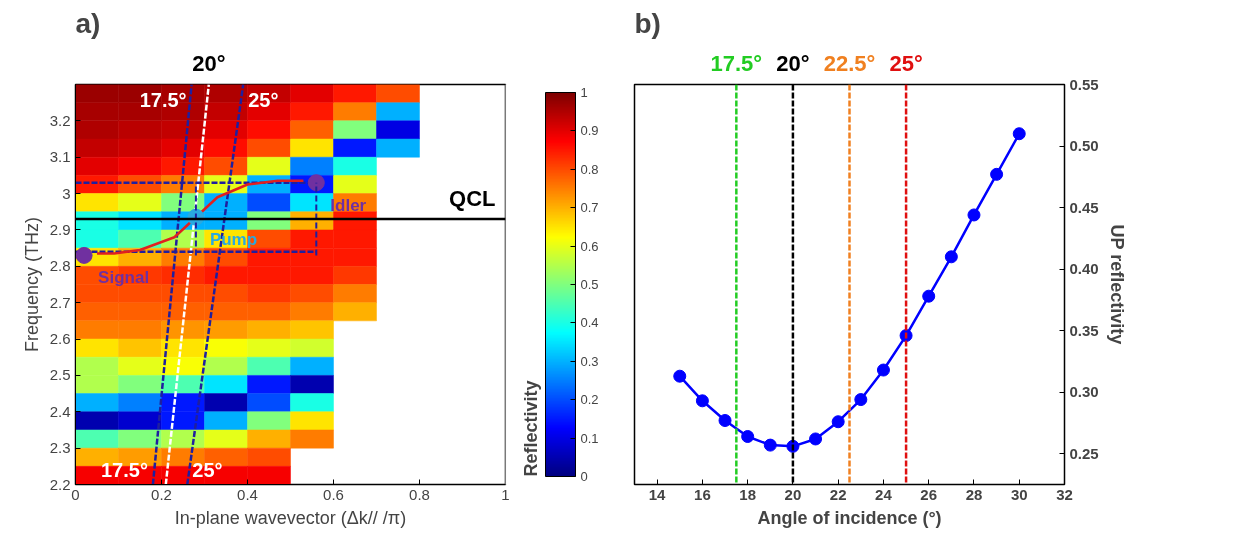  Describe the element at coordinates (849, 63) in the screenshot. I see `ref-line-label: 22.5°` at that location.